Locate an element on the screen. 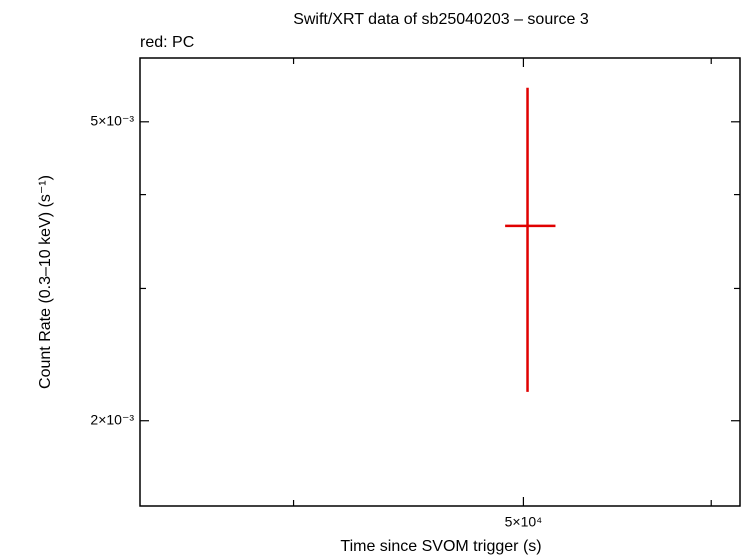 This screenshot has height=558, width=746. x-tick-label: 5×10⁴ is located at coordinates (524, 522).